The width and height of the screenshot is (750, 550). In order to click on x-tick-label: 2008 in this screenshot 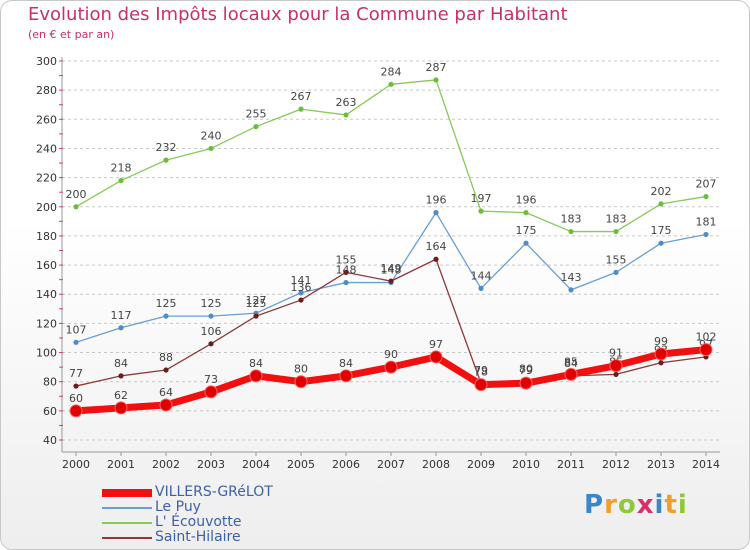, I will do `click(436, 464)`.